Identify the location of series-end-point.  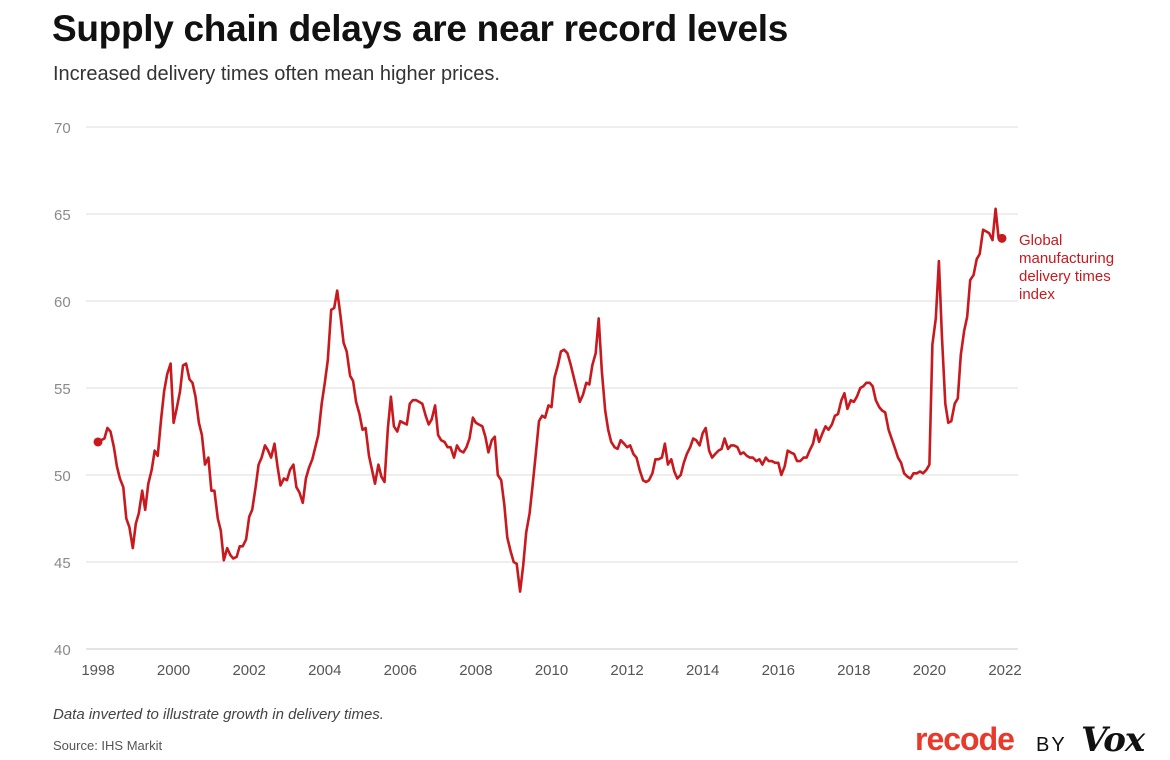
(1002, 238).